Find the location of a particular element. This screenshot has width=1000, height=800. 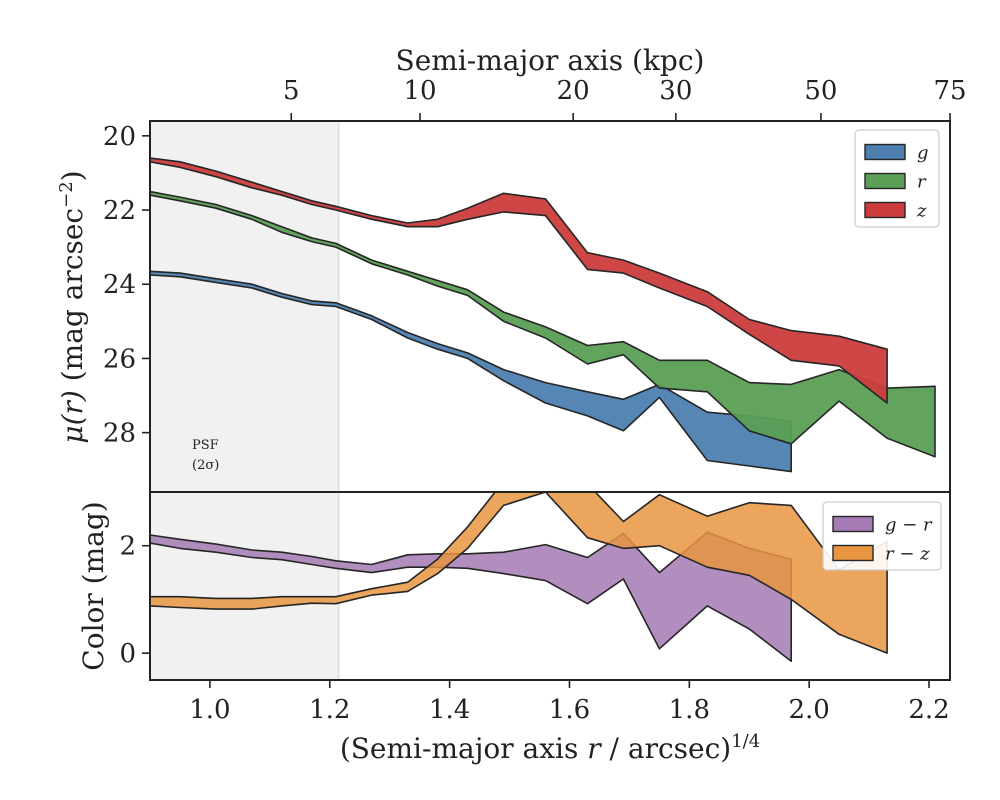

mu-units-exp: −2 is located at coordinates (66, 194).